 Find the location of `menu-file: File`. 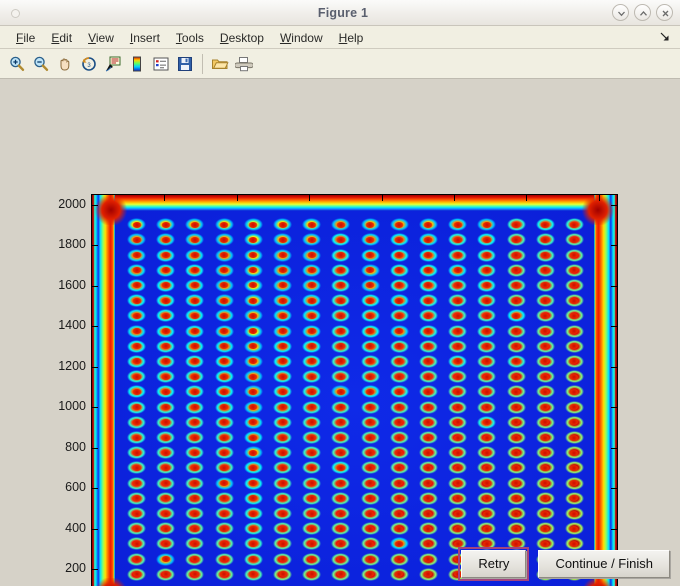

menu-file: File is located at coordinates (26, 37).